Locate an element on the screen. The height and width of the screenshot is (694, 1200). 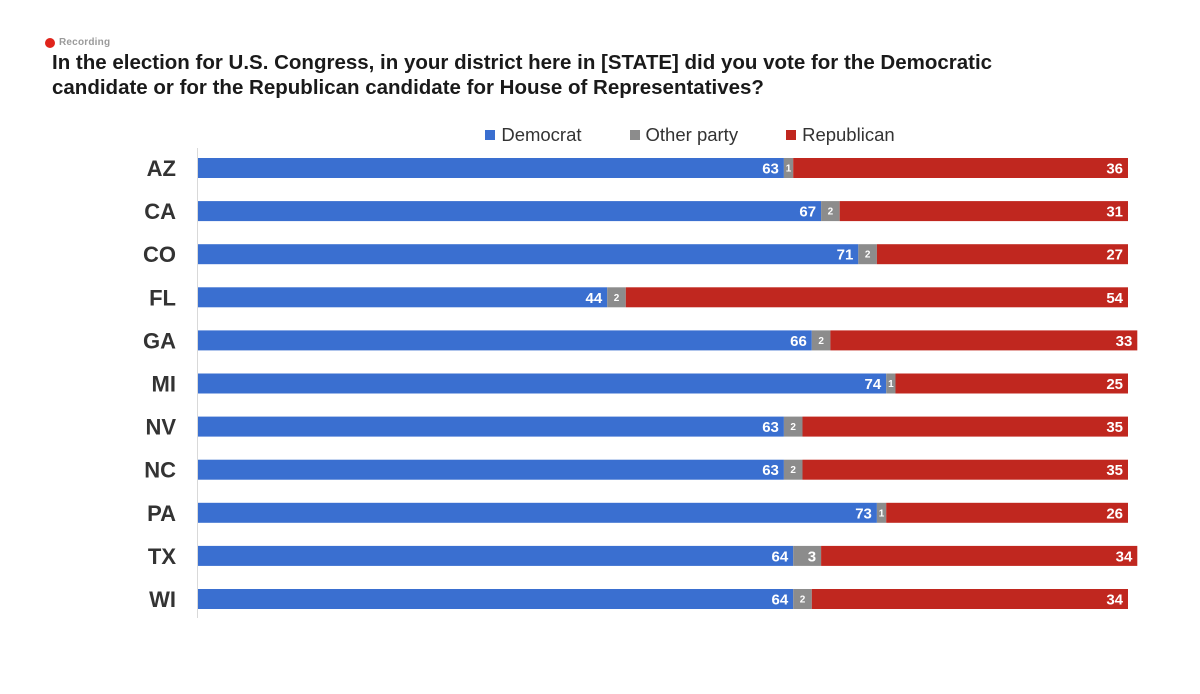
data-label-democrat-nv: 63 is located at coordinates (770, 427).